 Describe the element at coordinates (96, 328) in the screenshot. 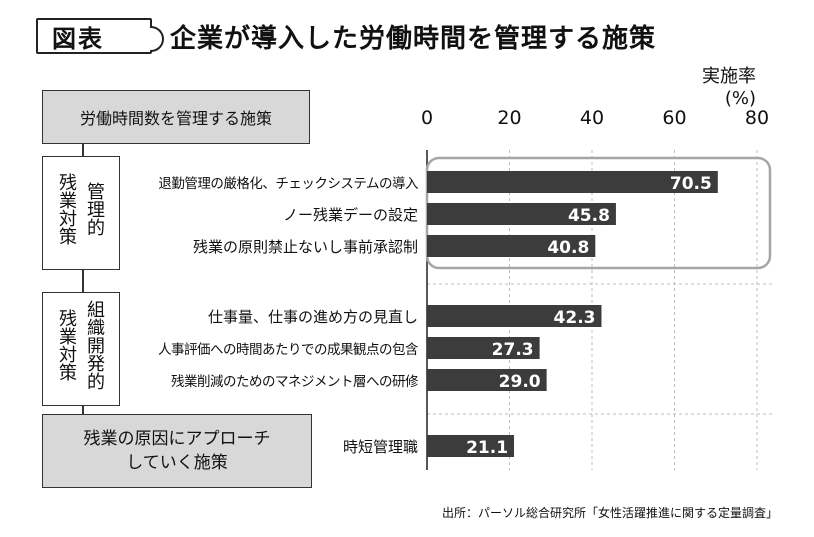

I see `vertical-char: 織` at that location.